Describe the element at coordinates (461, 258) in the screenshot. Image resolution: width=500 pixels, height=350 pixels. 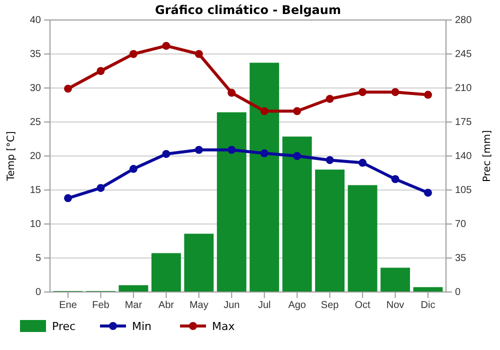
I see `y2-tick-label: 35` at that location.